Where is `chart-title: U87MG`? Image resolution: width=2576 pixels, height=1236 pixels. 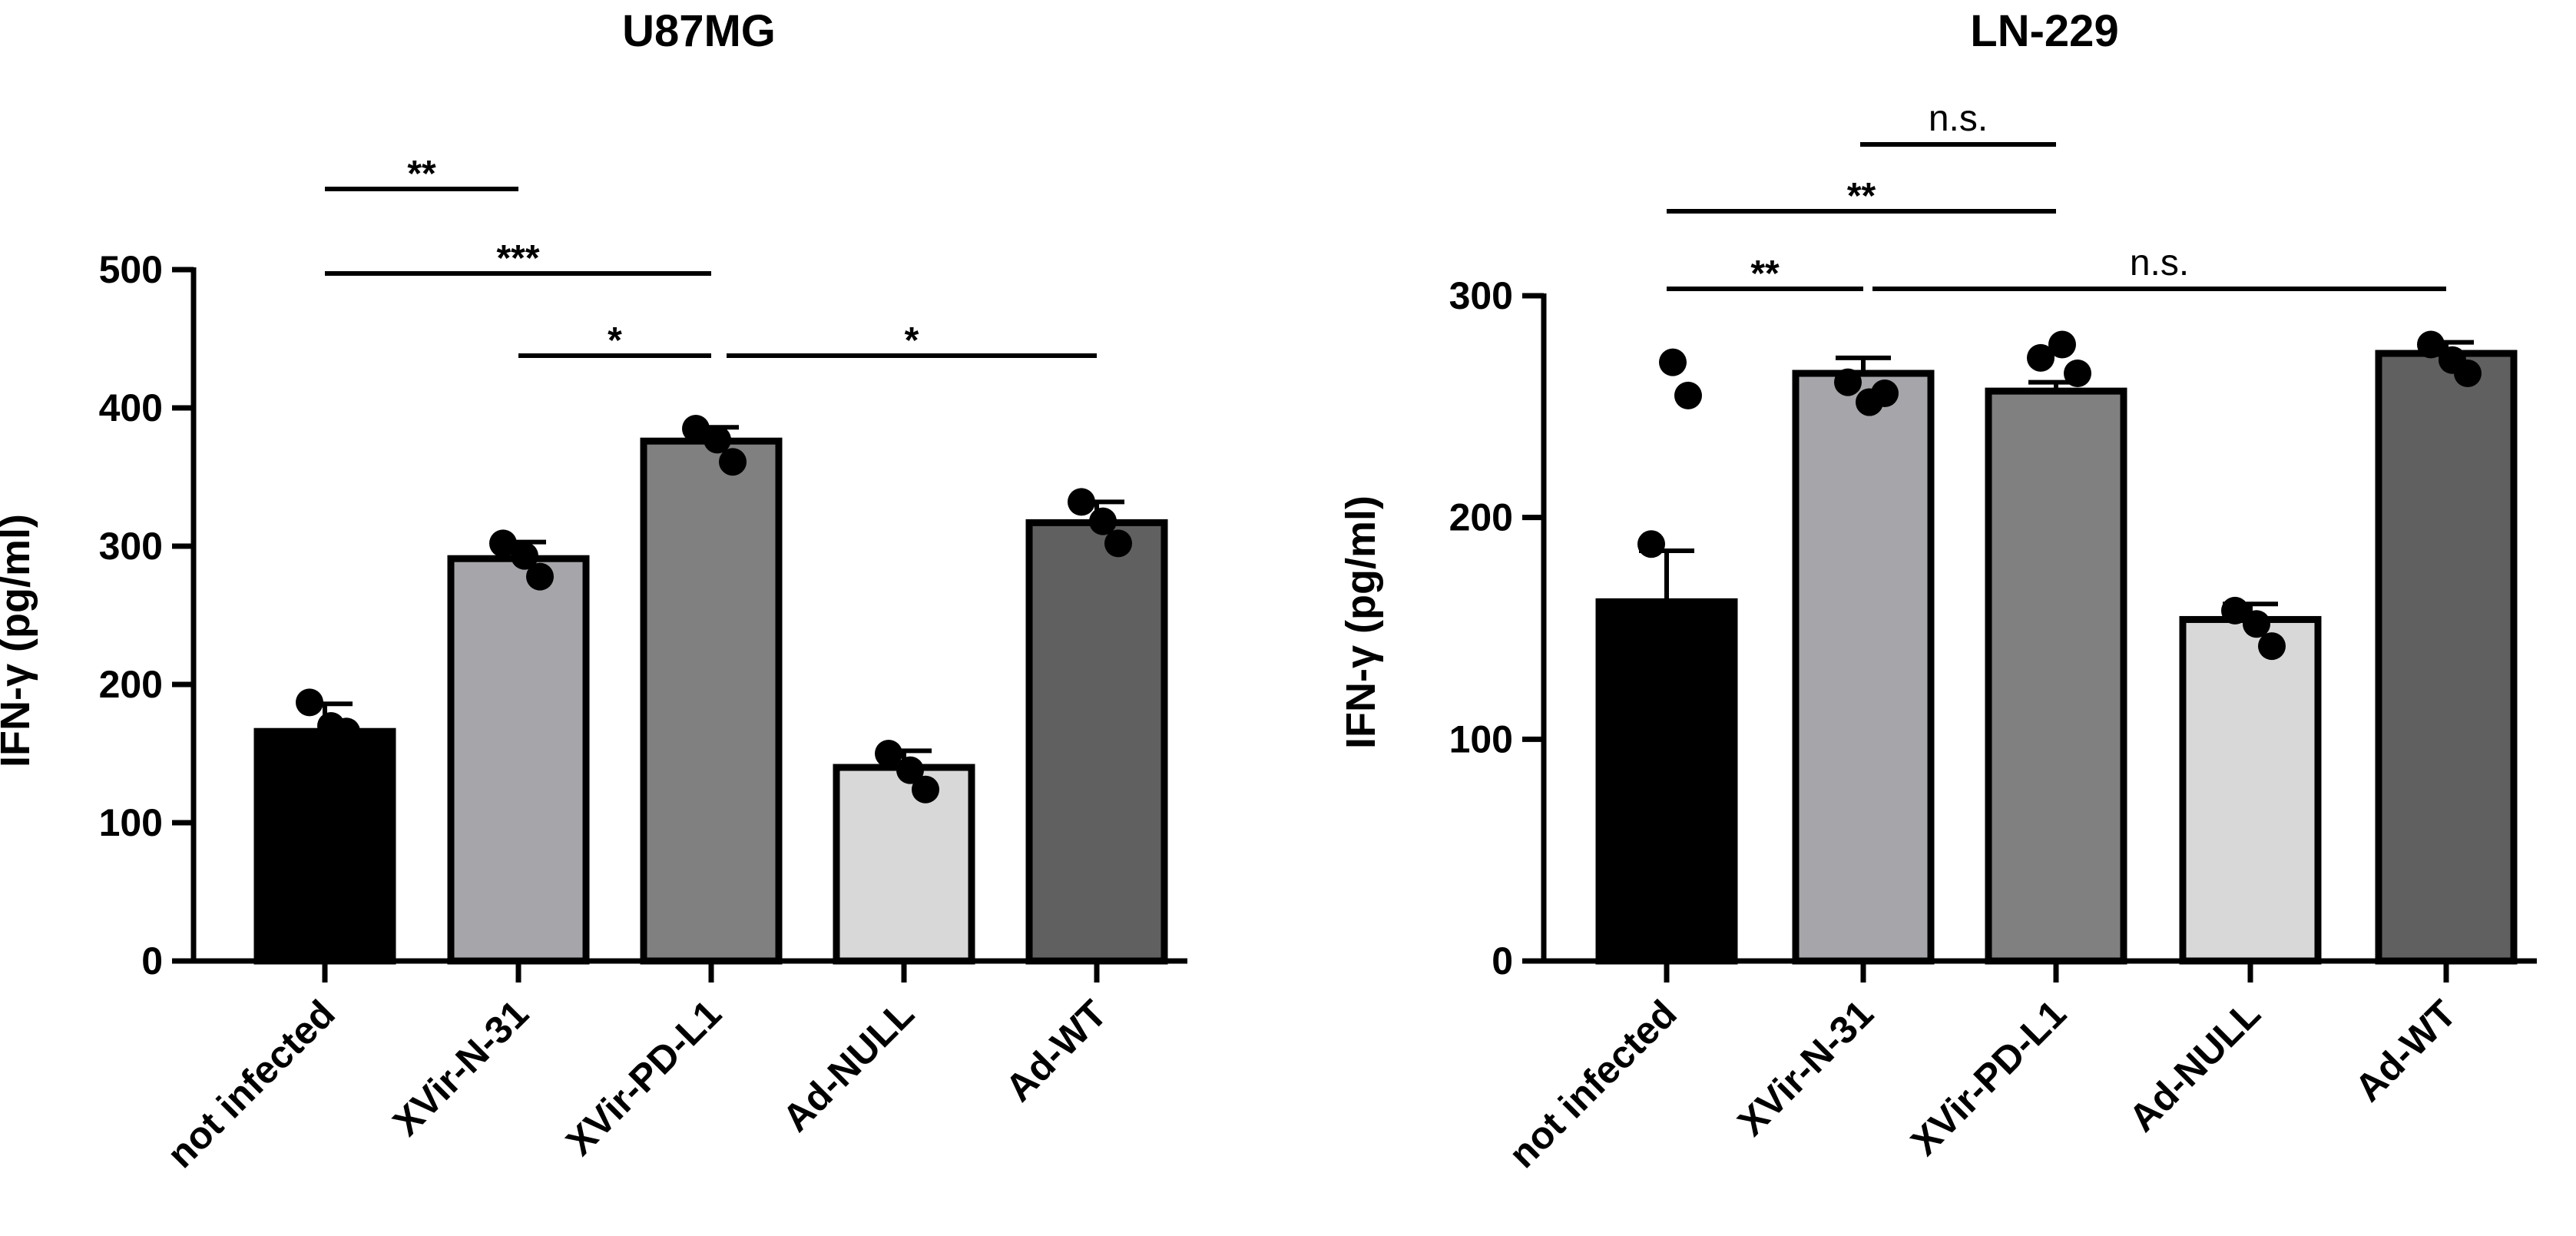
chart-title: U87MG is located at coordinates (699, 31).